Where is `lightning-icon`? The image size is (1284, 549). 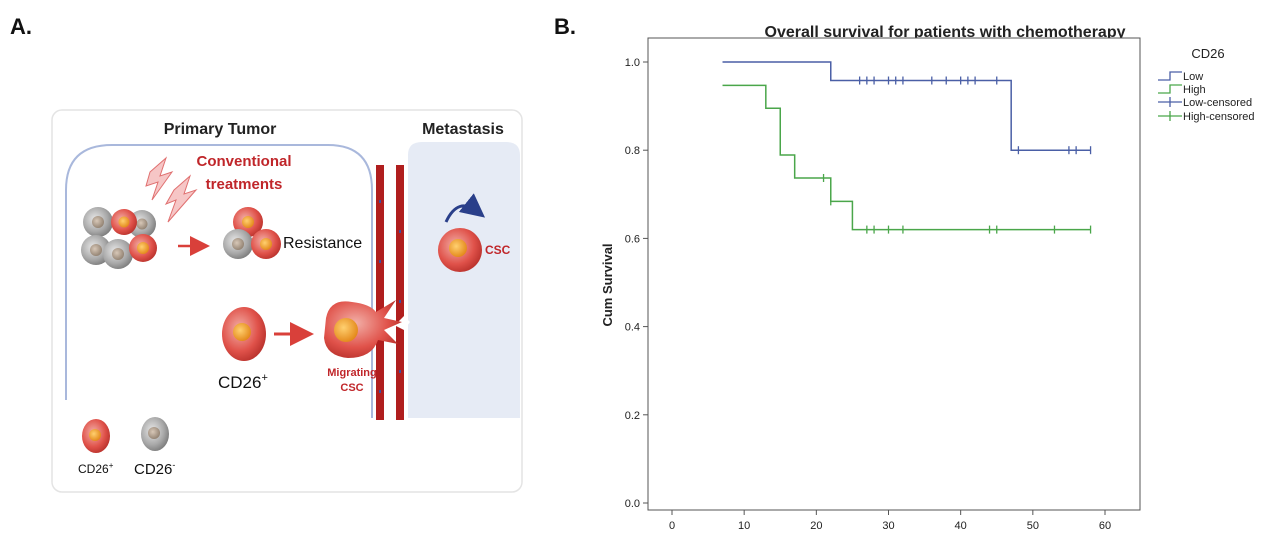 lightning-icon is located at coordinates (171, 189).